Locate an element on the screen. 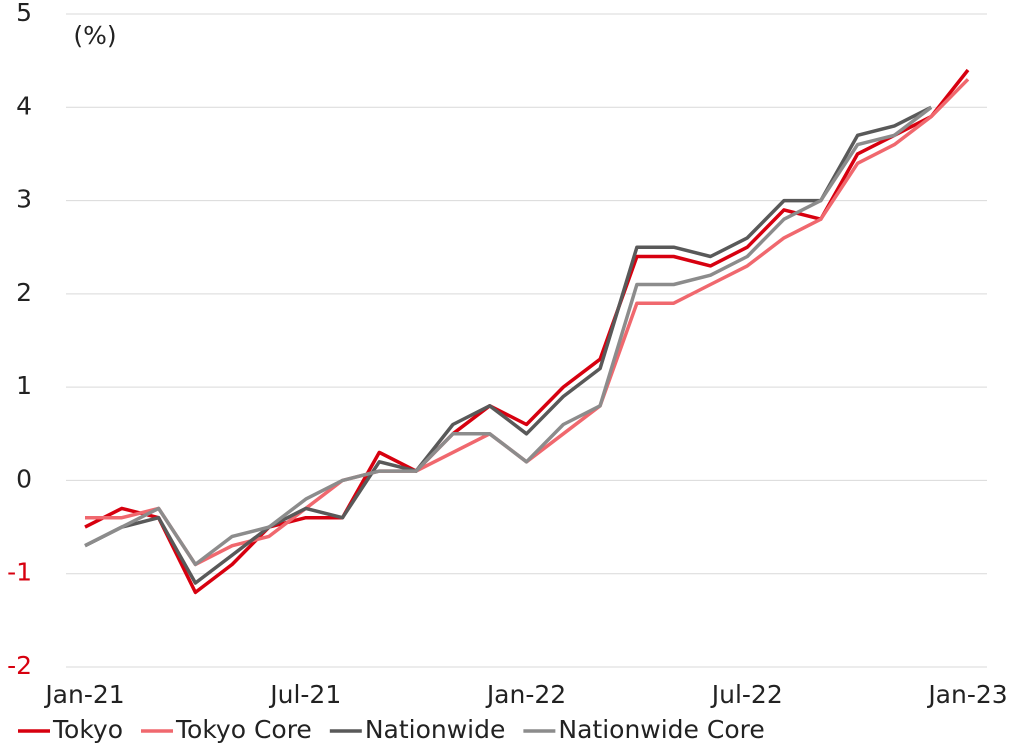  unit-annotation: (%) is located at coordinates (94, 35).